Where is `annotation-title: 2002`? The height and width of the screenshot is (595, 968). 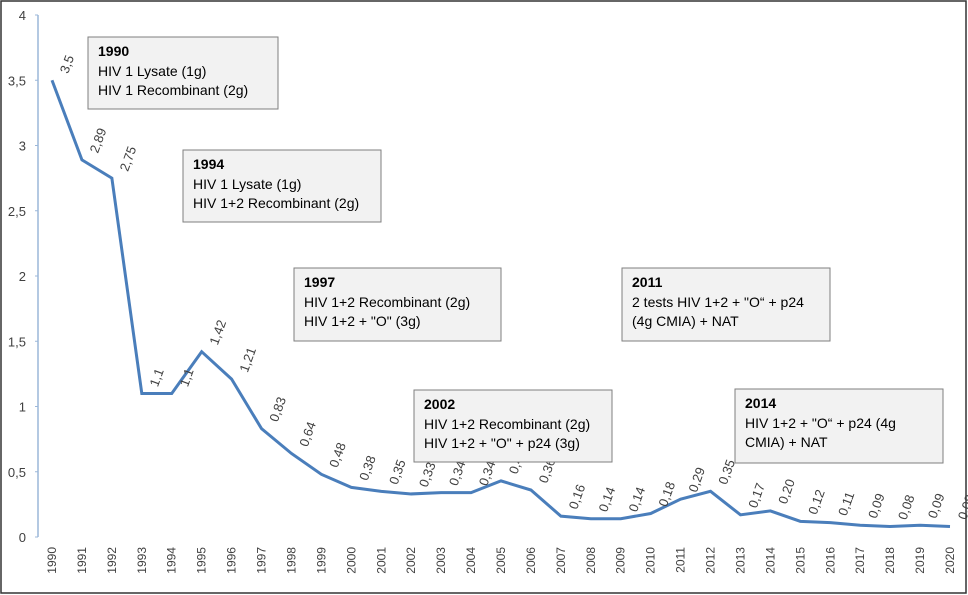
annotation-title: 2002 is located at coordinates (439, 404).